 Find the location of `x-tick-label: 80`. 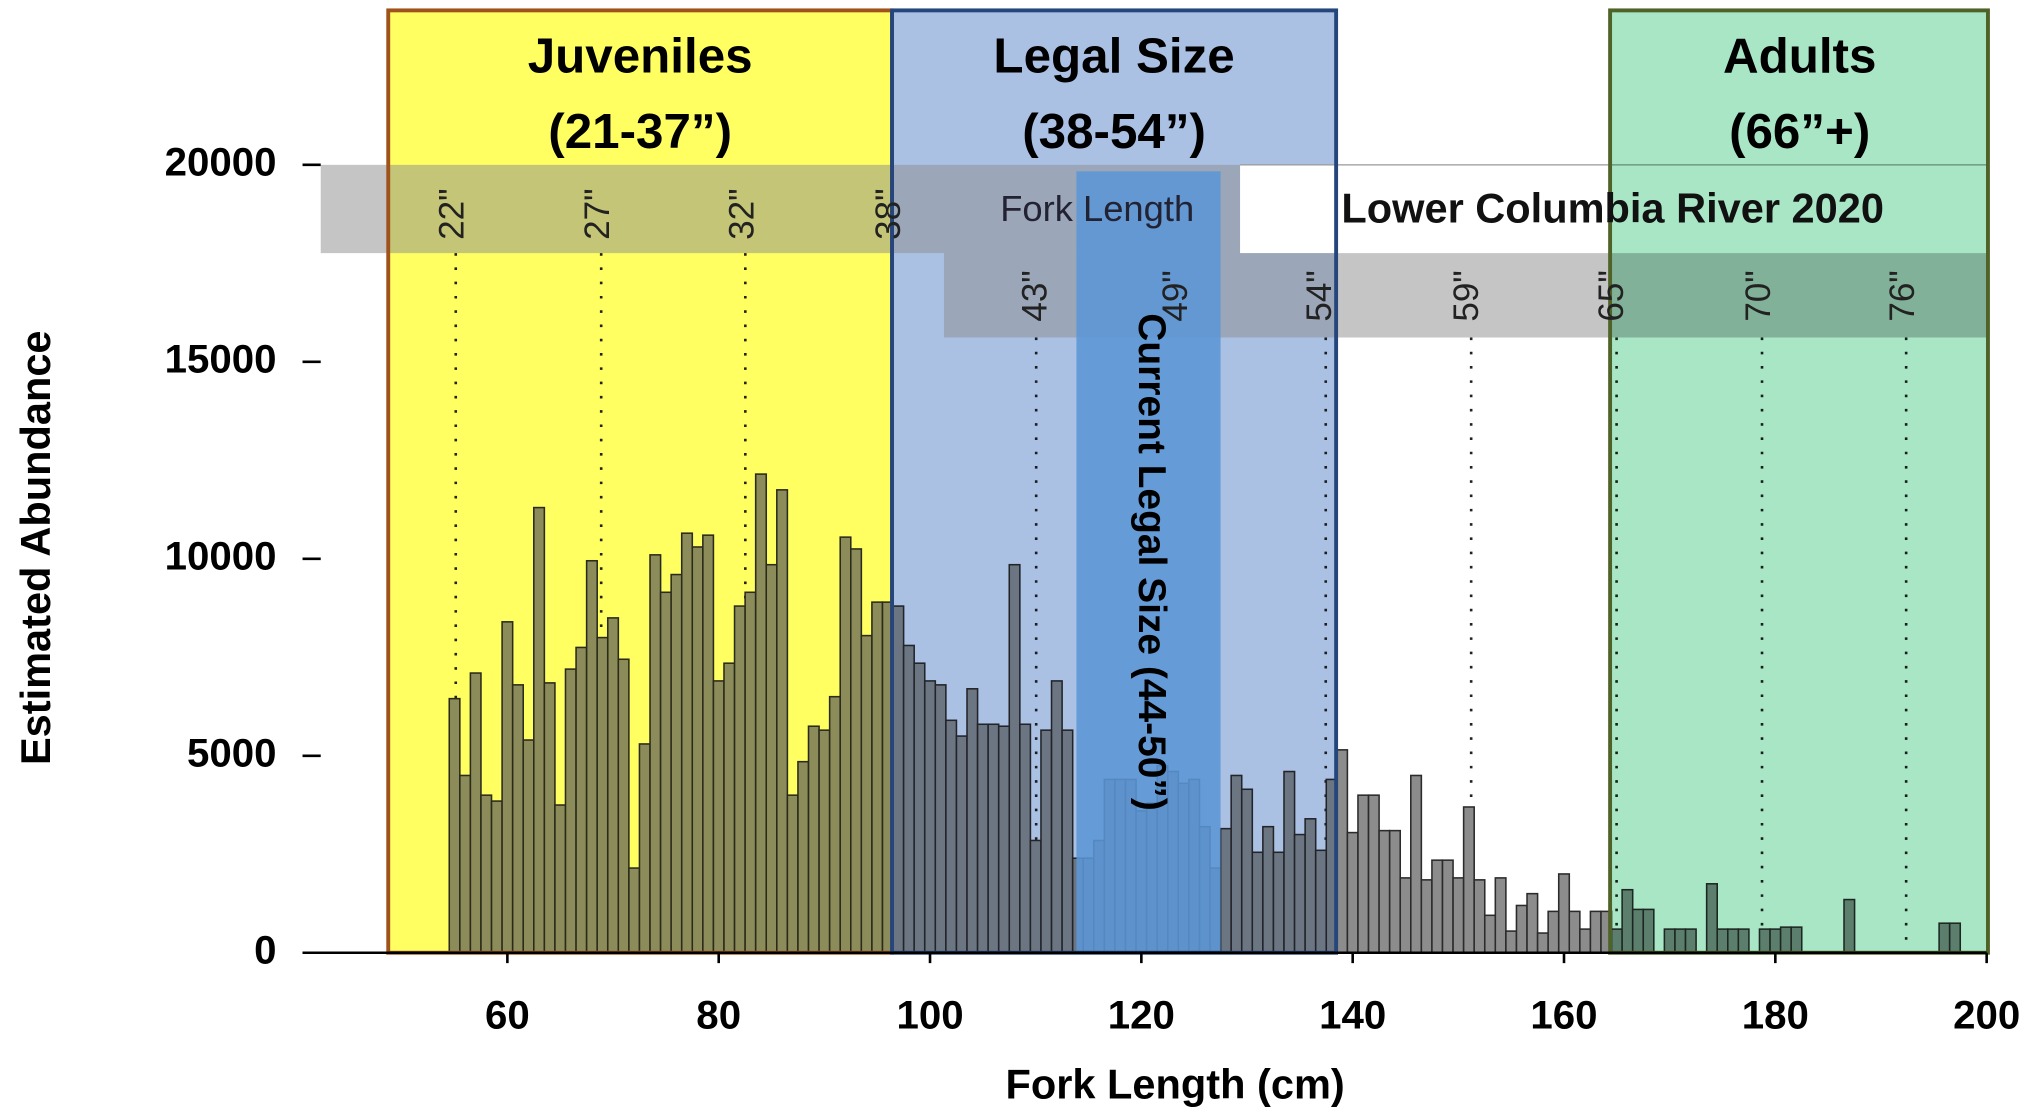

x-tick-label: 80 is located at coordinates (718, 1014).